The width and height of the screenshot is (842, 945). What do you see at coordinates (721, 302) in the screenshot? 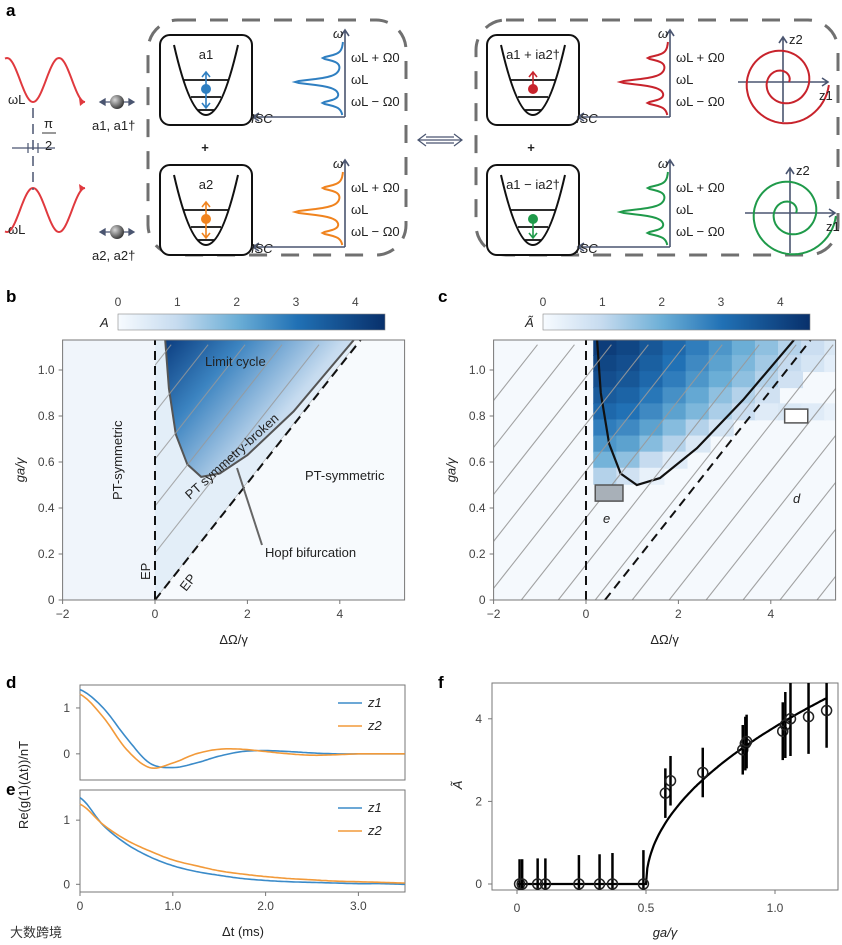
I see `colorbar-tick-label: 3` at bounding box center [721, 302].